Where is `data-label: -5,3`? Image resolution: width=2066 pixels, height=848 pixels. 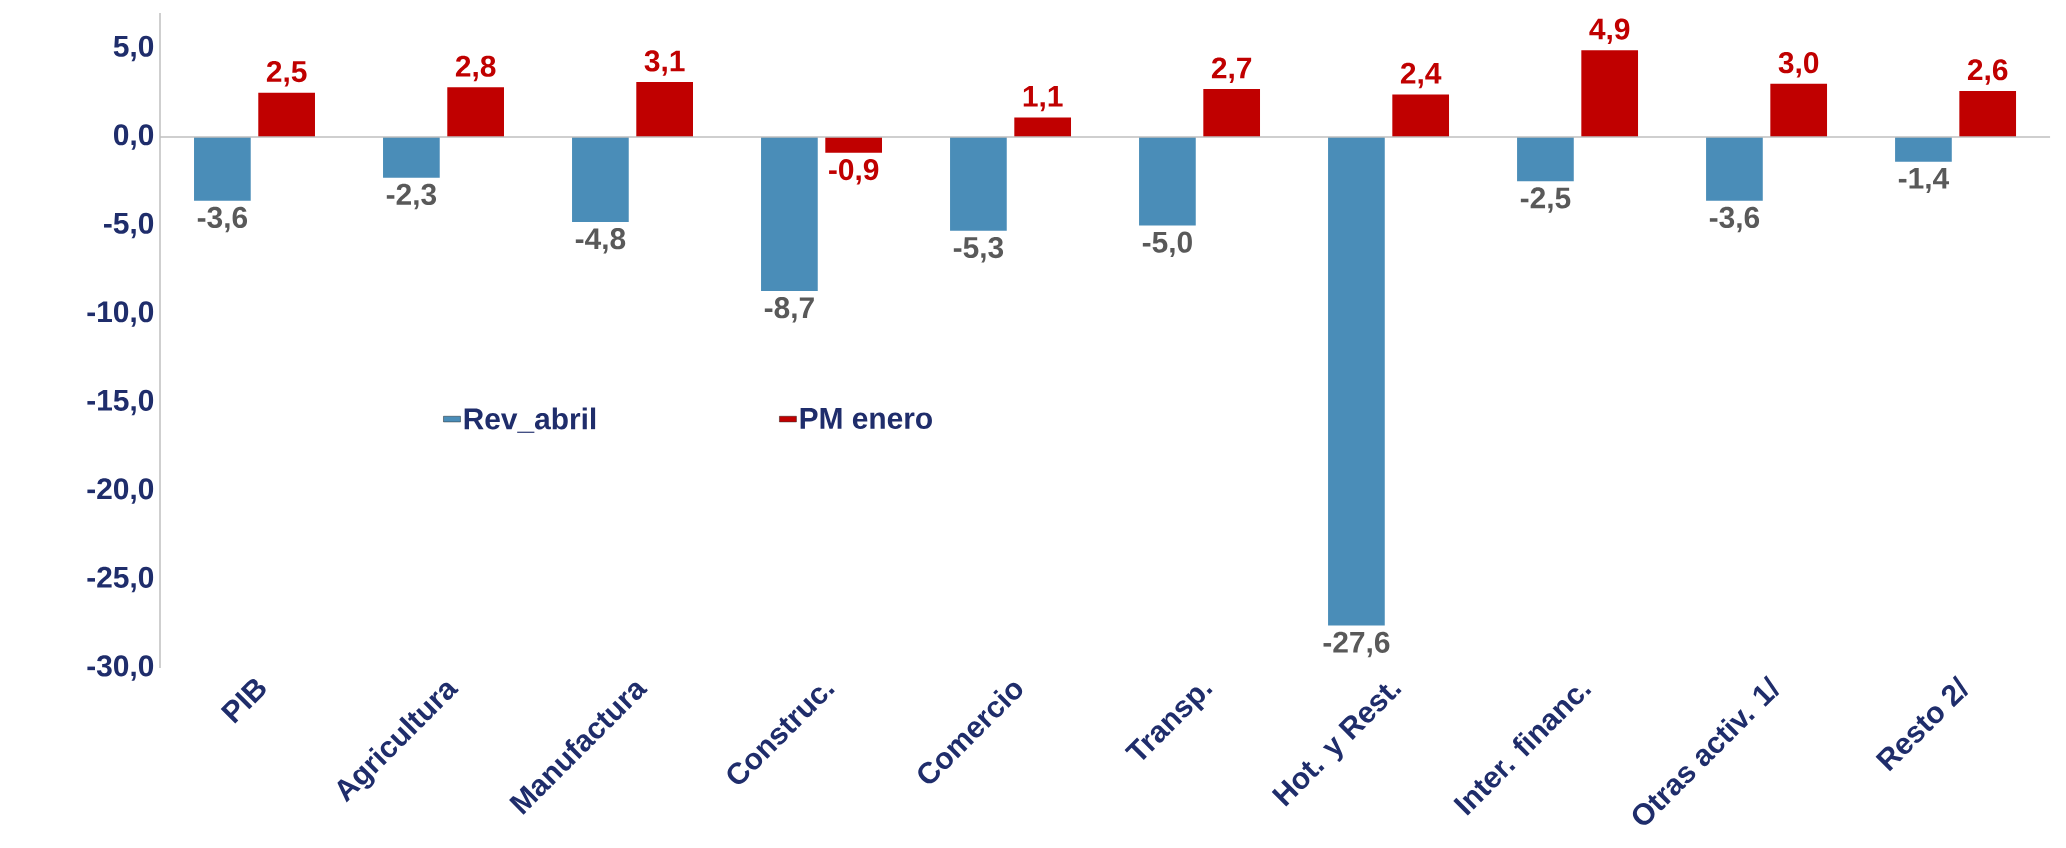
data-label: -5,3 is located at coordinates (978, 249).